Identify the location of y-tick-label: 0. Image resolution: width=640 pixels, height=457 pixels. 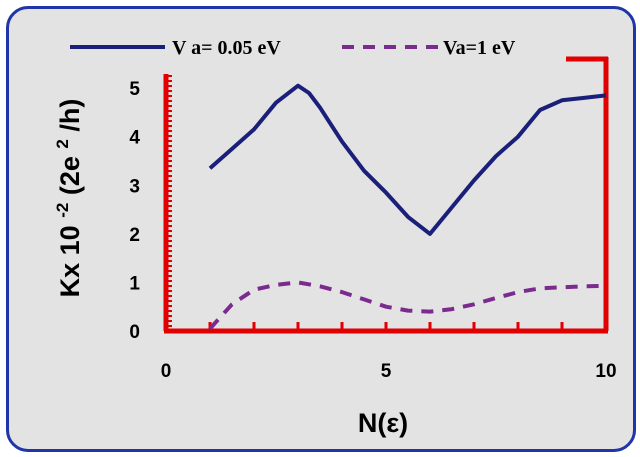
(134, 332).